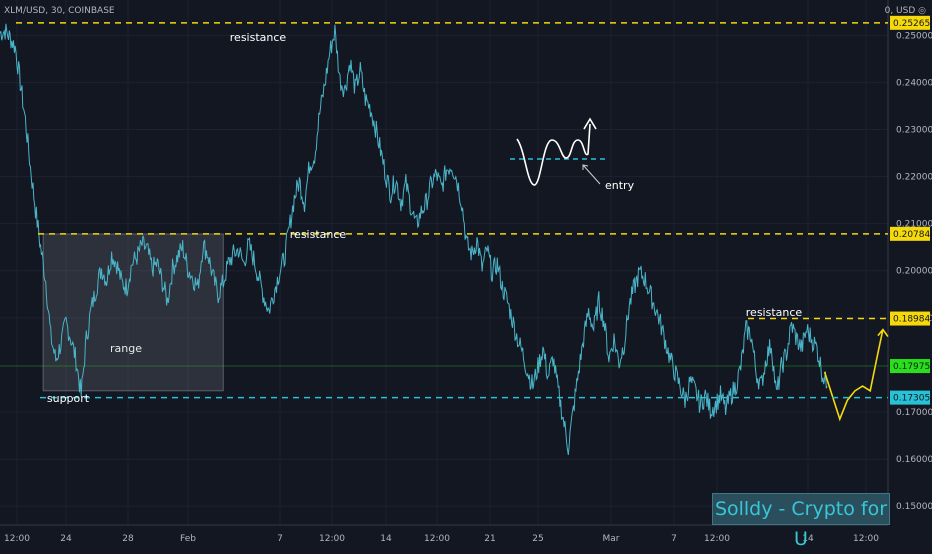 Image resolution: width=932 pixels, height=554 pixels. I want to click on x-tick-label: 21, so click(489, 539).